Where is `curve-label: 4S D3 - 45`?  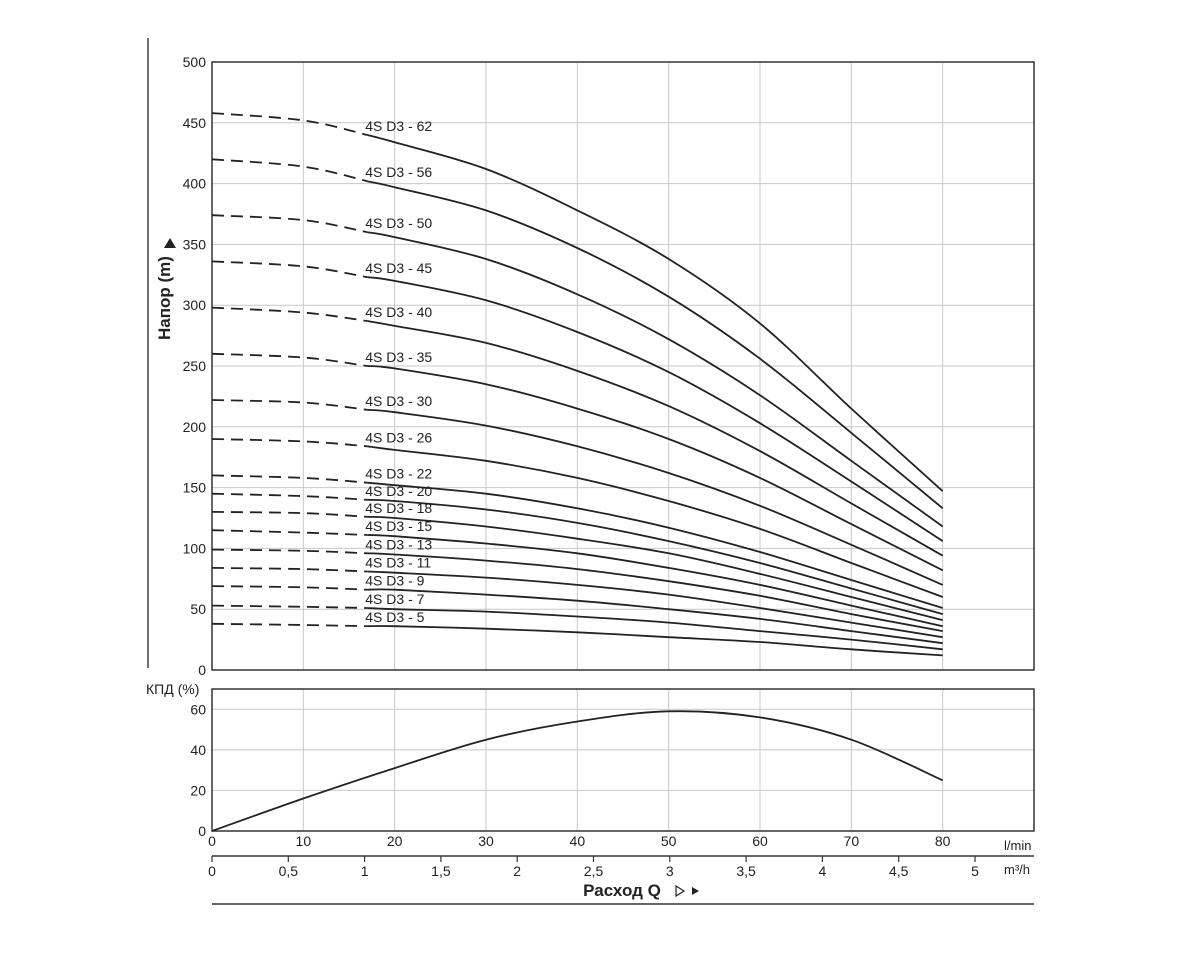
curve-label: 4S D3 - 45 is located at coordinates (398, 268).